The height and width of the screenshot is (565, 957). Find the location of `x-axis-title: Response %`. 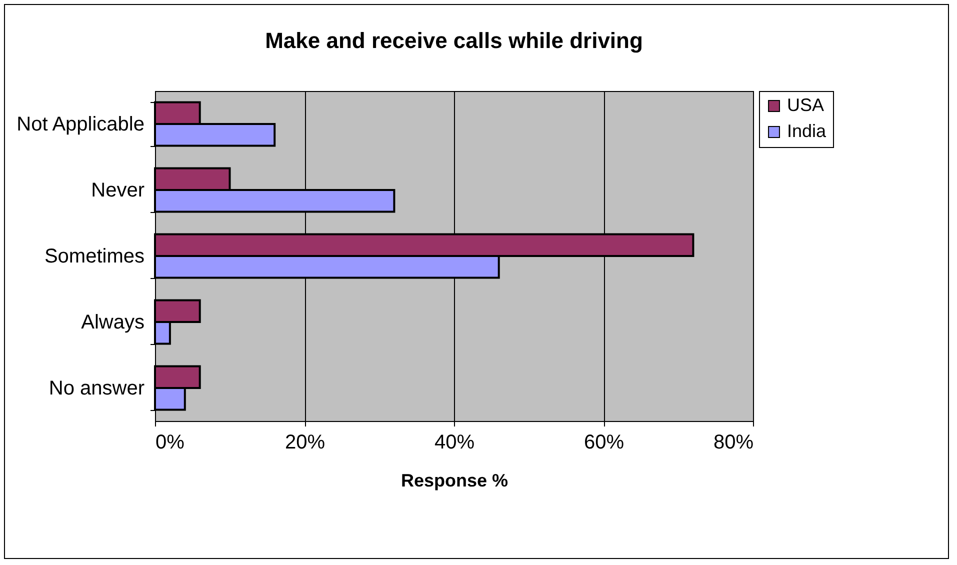

x-axis-title: Response % is located at coordinates (454, 480).